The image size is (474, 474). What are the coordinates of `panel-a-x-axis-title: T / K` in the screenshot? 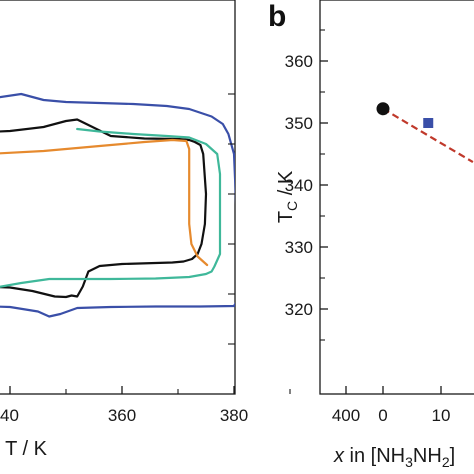 It's located at (26, 449).